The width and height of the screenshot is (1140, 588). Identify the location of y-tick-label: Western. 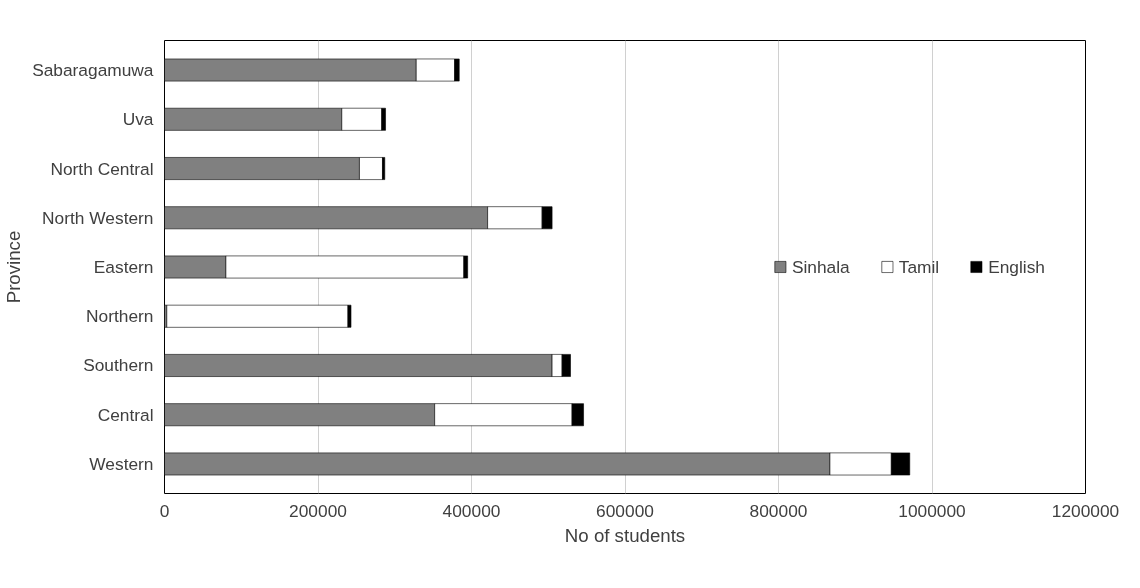
(121, 463).